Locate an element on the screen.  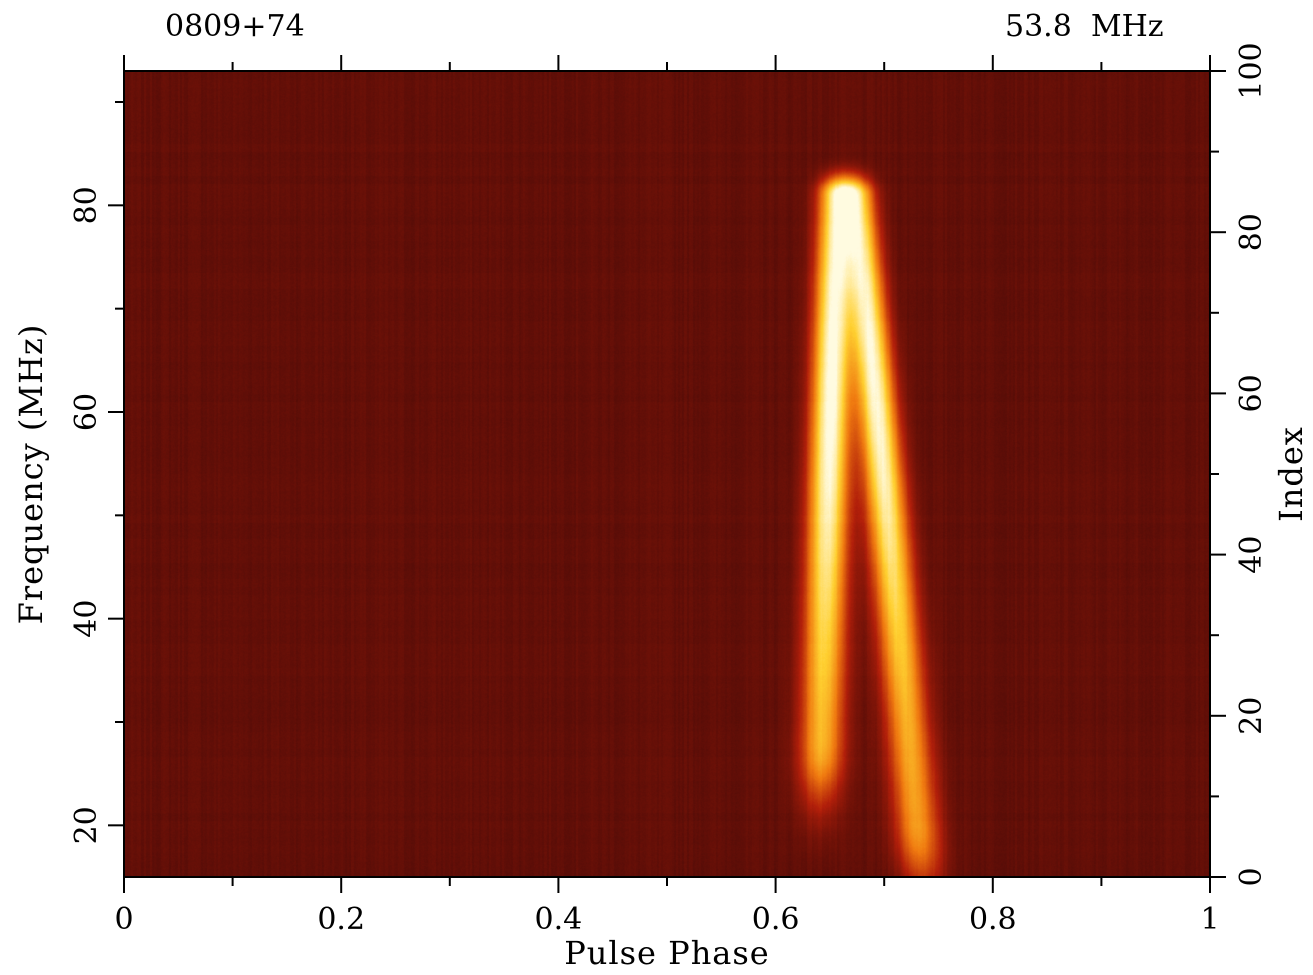
y-right-tick-label: 100 is located at coordinates (1251, 70).